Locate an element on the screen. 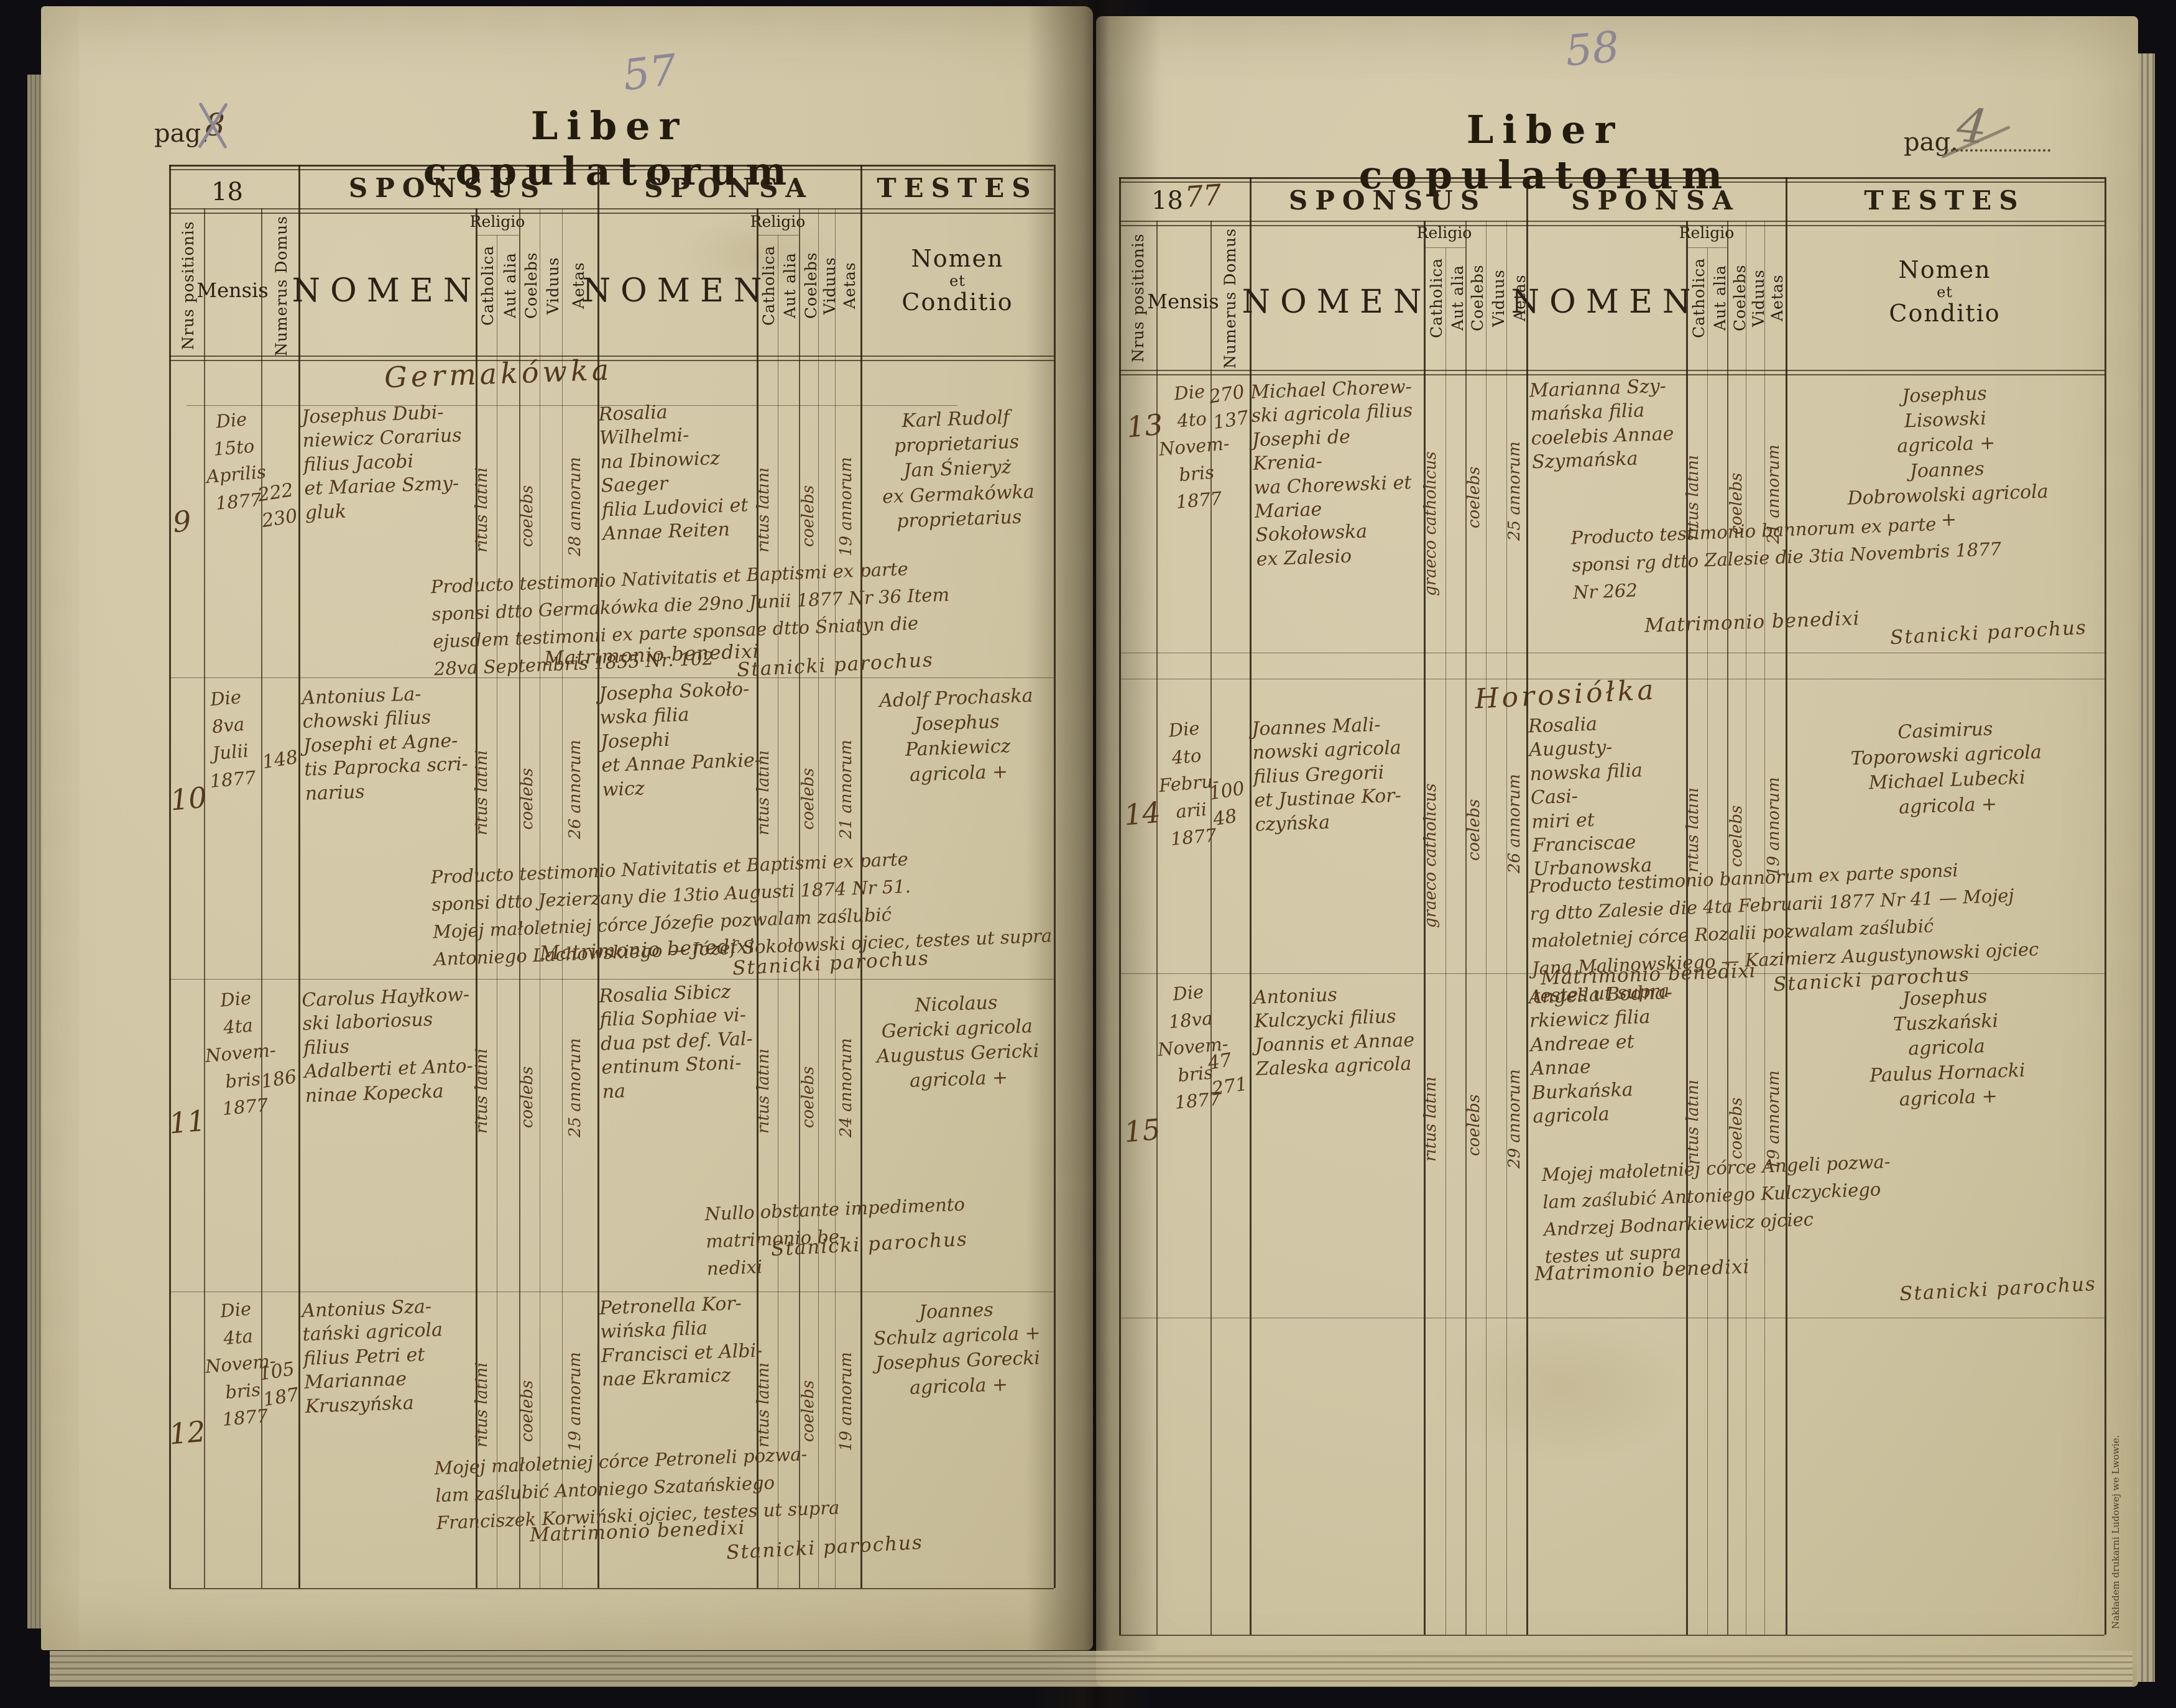 The image size is (2176, 1708). entry-11-sponsa-ritus: ritus latini is located at coordinates (763, 1091).